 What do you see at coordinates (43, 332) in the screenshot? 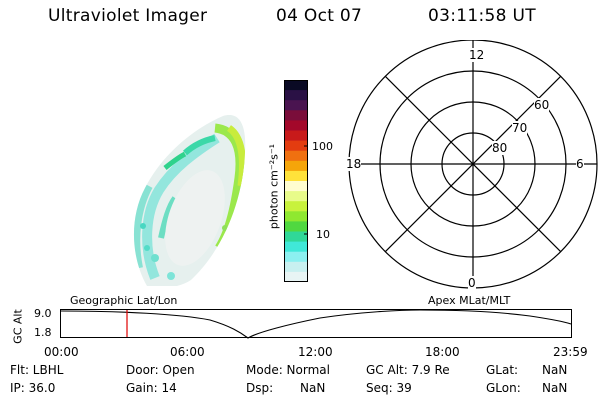
I see `timeline-ytick-bottom: 1.8` at bounding box center [43, 332].